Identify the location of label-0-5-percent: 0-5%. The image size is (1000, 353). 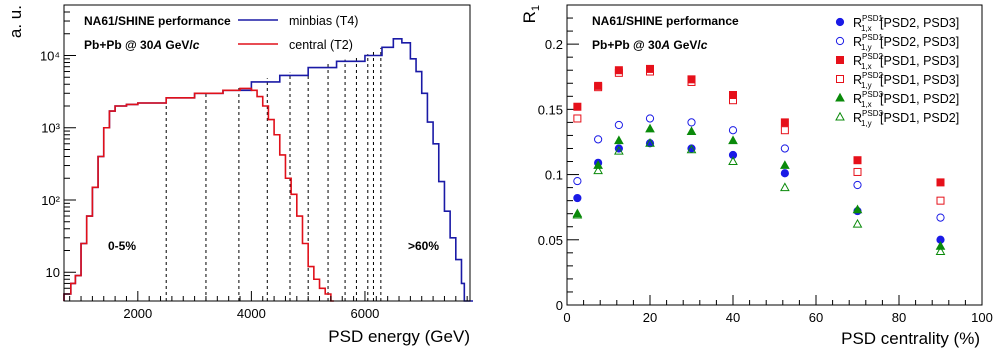
(122, 246).